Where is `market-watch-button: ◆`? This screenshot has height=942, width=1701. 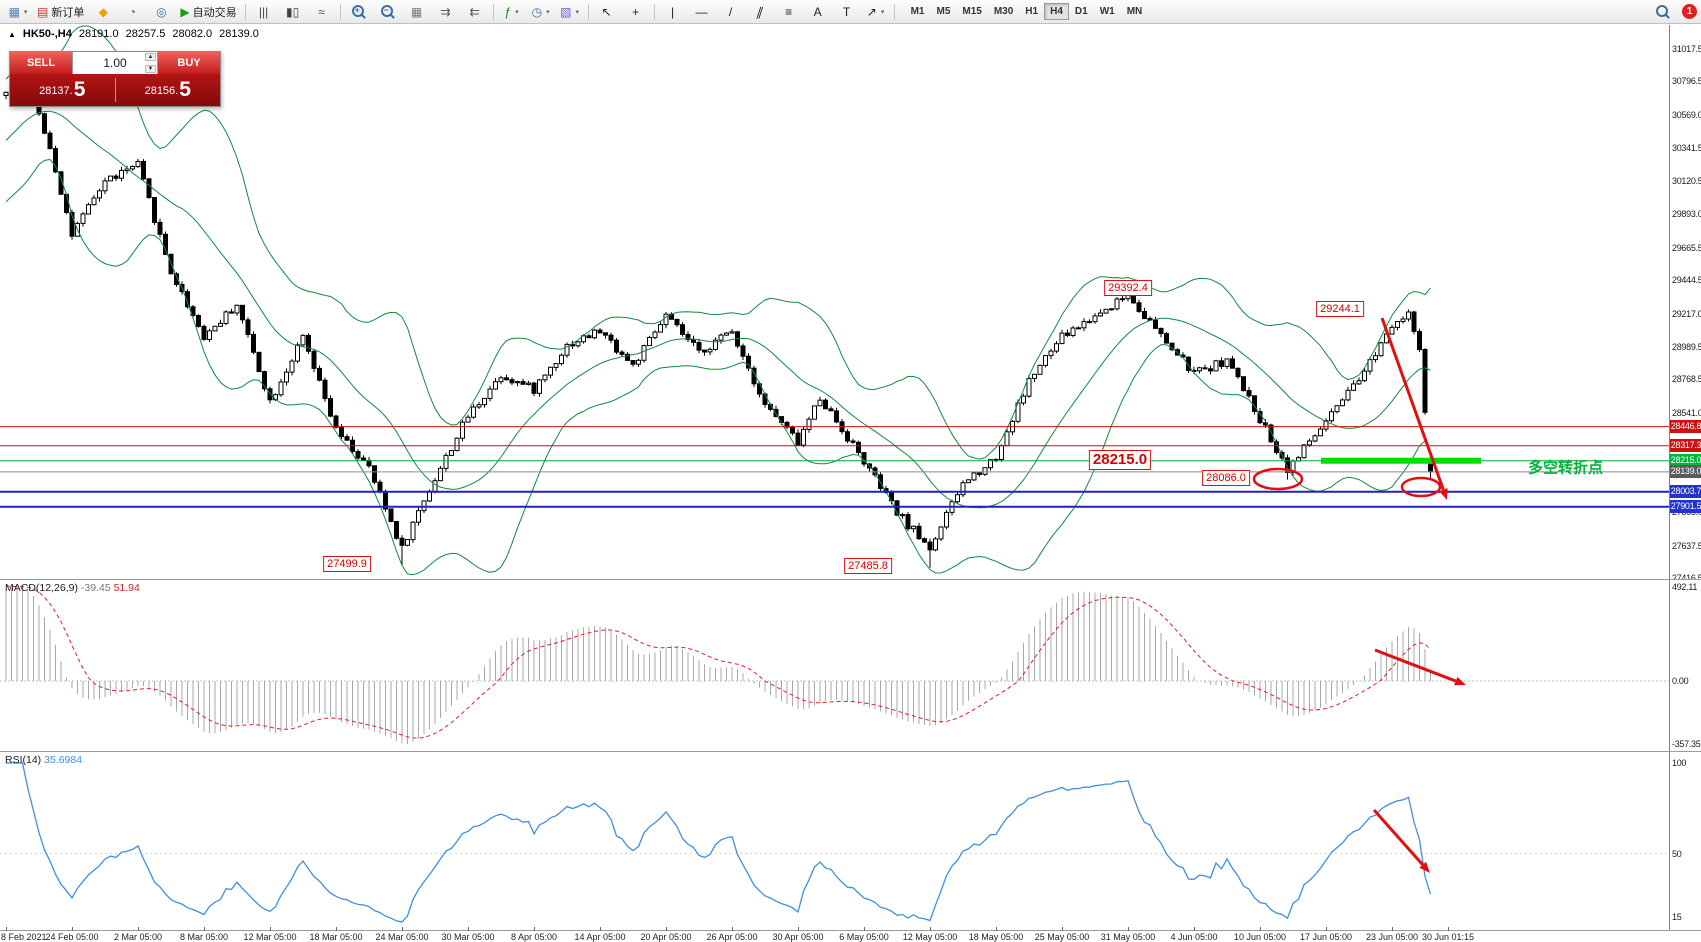
market-watch-button: ◆ is located at coordinates (103, 12).